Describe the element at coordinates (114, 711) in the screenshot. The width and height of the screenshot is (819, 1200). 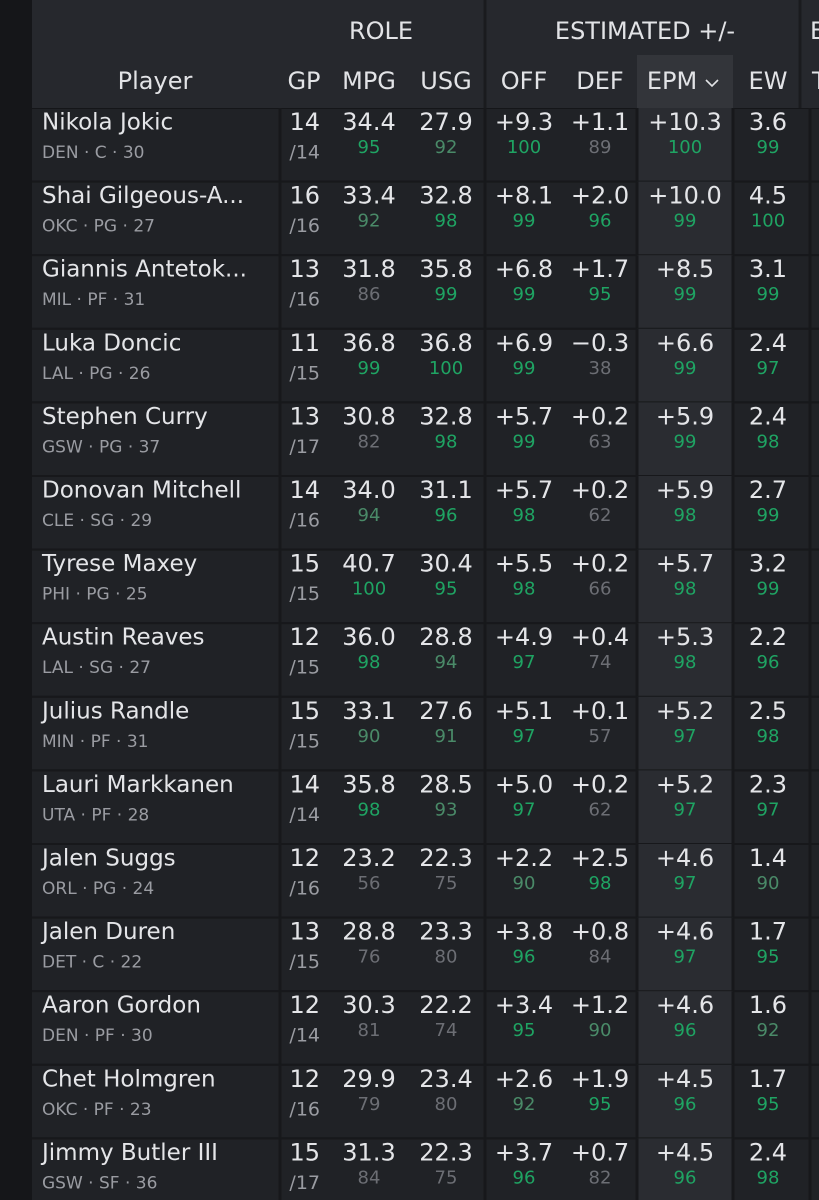
I see `player-name: Julius Randle` at that location.